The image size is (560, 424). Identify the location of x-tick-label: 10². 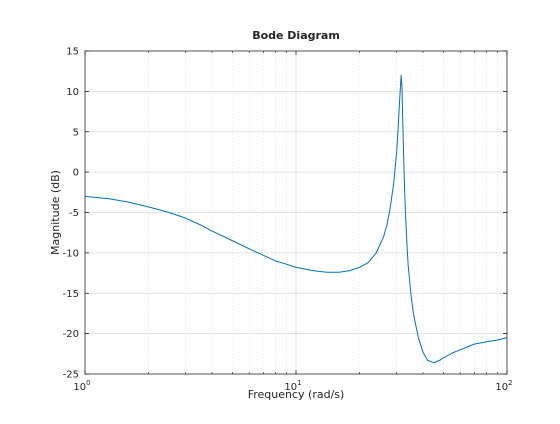
(503, 386).